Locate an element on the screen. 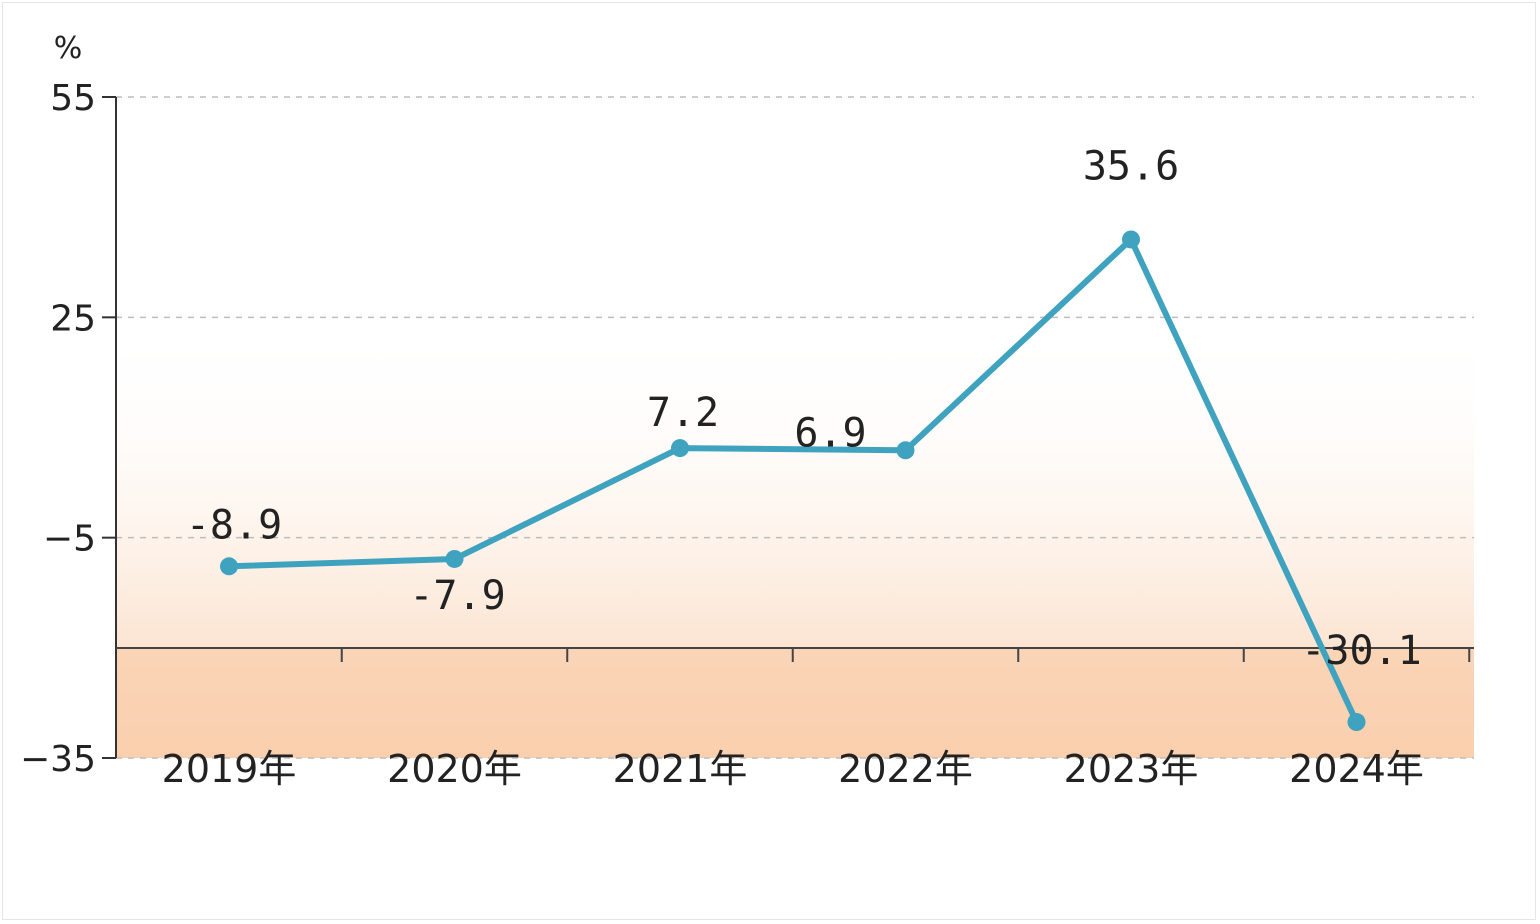 This screenshot has height=924, width=1540. y-tick-label: 55 is located at coordinates (73, 98).